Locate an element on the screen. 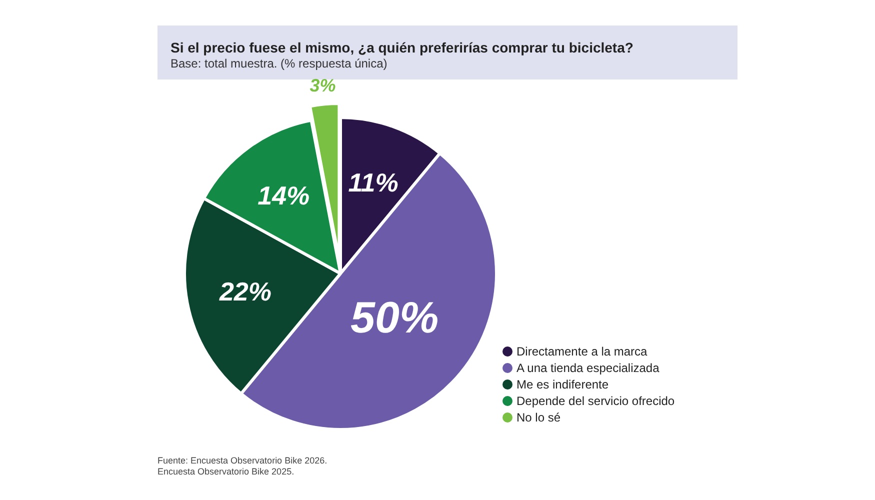 The height and width of the screenshot is (500, 875). chart-title: Si el precio fuese el mismo, ¿a quién preferirías comprar tu bicicleta? is located at coordinates (402, 48).